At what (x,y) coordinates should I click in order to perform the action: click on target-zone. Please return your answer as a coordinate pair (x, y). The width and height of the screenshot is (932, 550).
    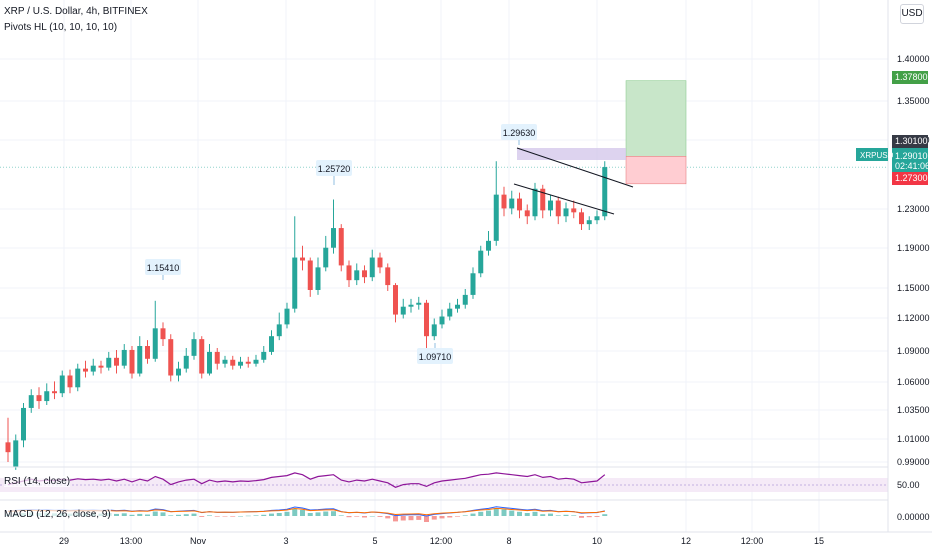
    Looking at the image, I should click on (656, 118).